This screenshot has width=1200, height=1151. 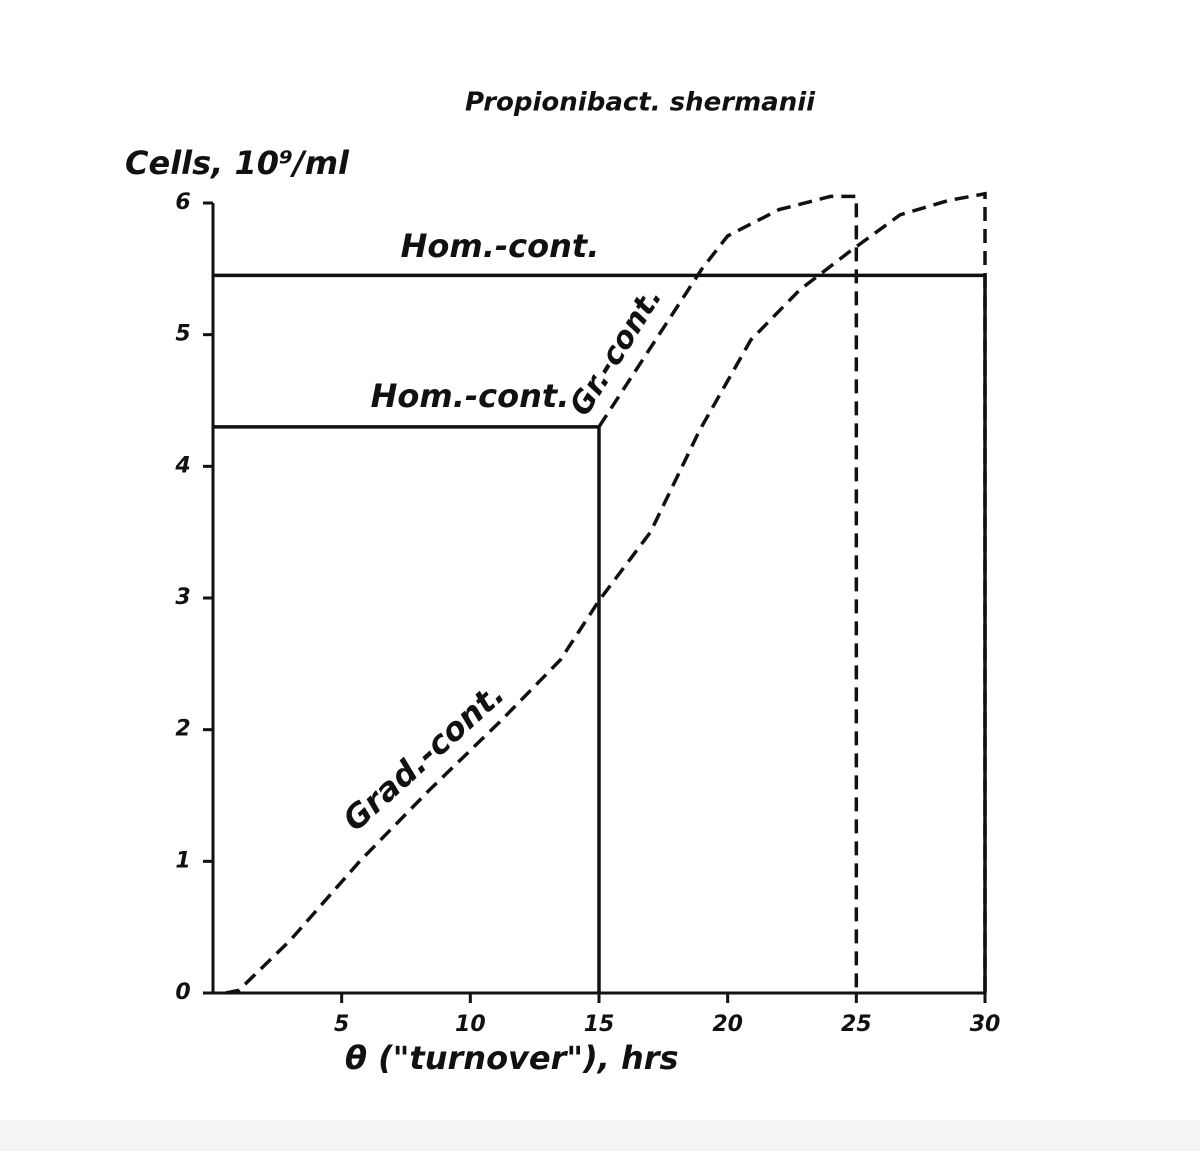 I want to click on x-axis-label: θ ("turnover"), hrs, so click(x=512, y=1058).